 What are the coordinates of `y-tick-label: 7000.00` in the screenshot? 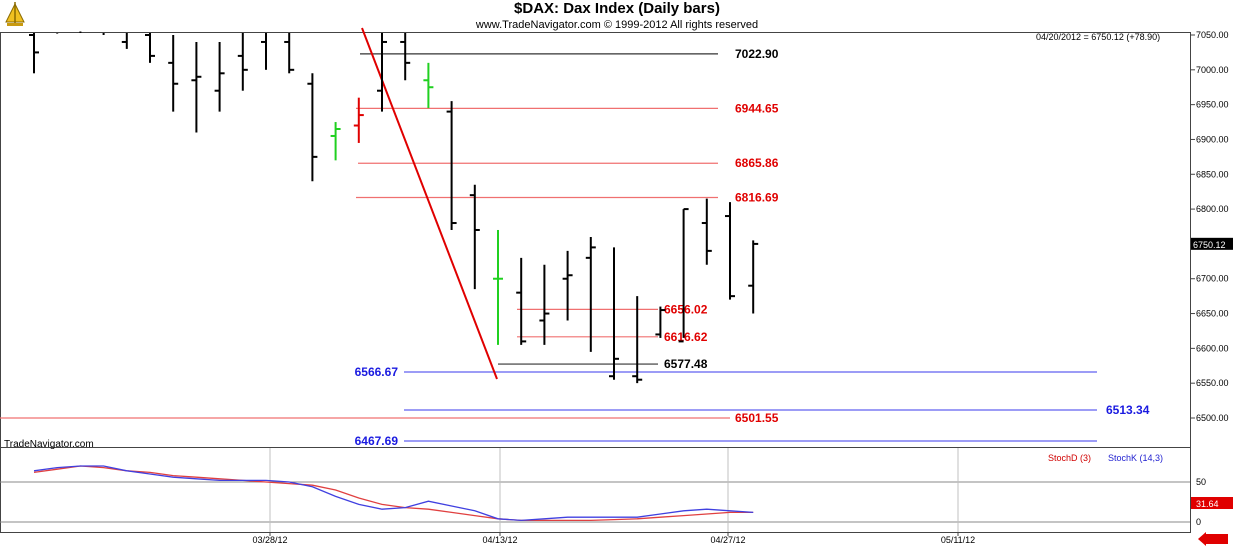 It's located at (1212, 70).